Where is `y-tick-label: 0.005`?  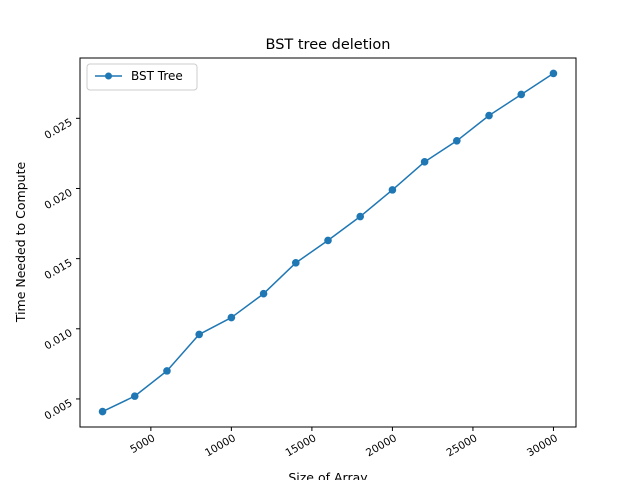
y-tick-label: 0.005 is located at coordinates (58, 409).